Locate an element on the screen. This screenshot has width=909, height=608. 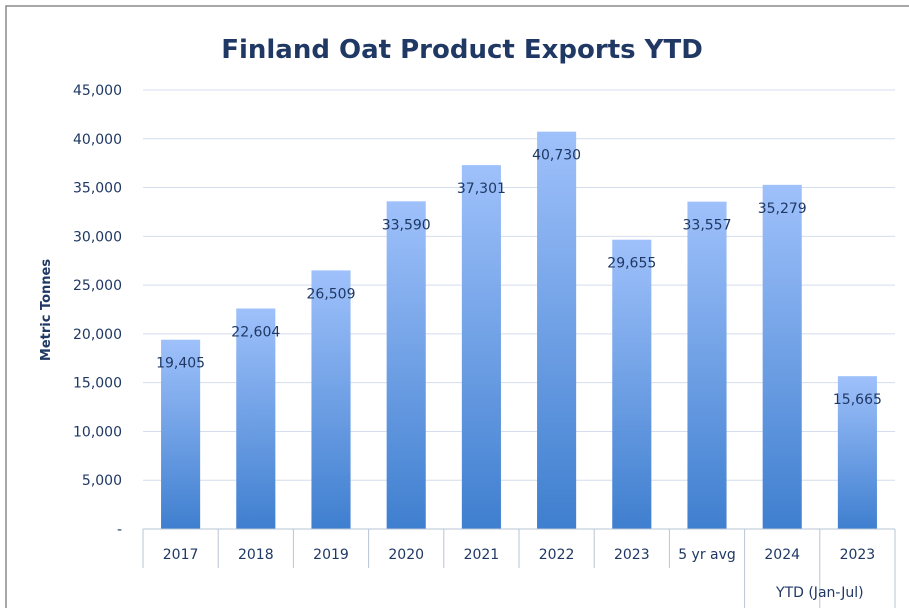
y-tick-label: 20,000 is located at coordinates (97, 335).